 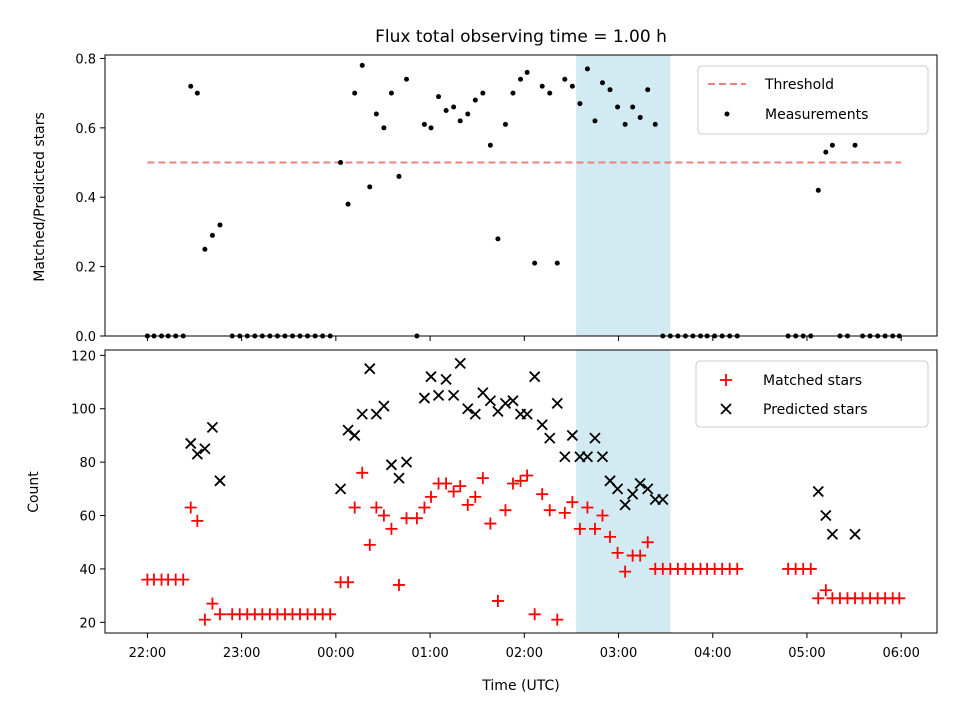 What do you see at coordinates (816, 115) in the screenshot?
I see `legend-measurement-label: Measurements` at bounding box center [816, 115].